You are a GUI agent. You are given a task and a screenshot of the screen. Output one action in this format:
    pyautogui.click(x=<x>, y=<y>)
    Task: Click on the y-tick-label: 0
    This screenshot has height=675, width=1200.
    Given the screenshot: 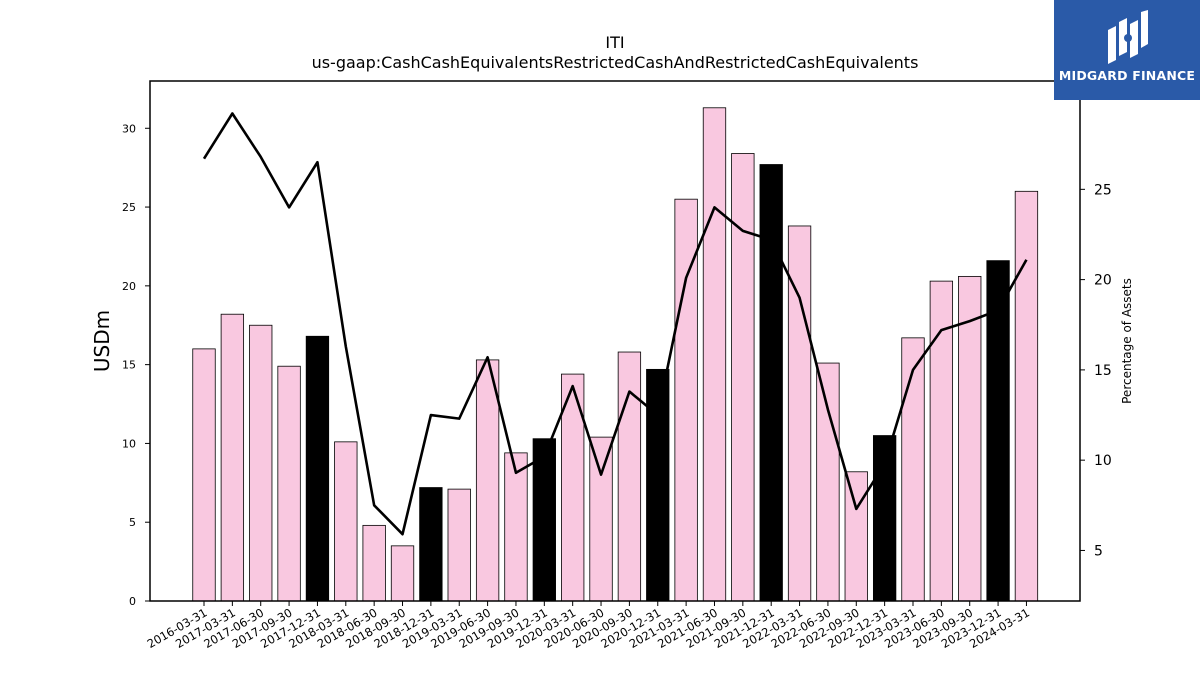 What is the action you would take?
    pyautogui.click(x=132, y=601)
    